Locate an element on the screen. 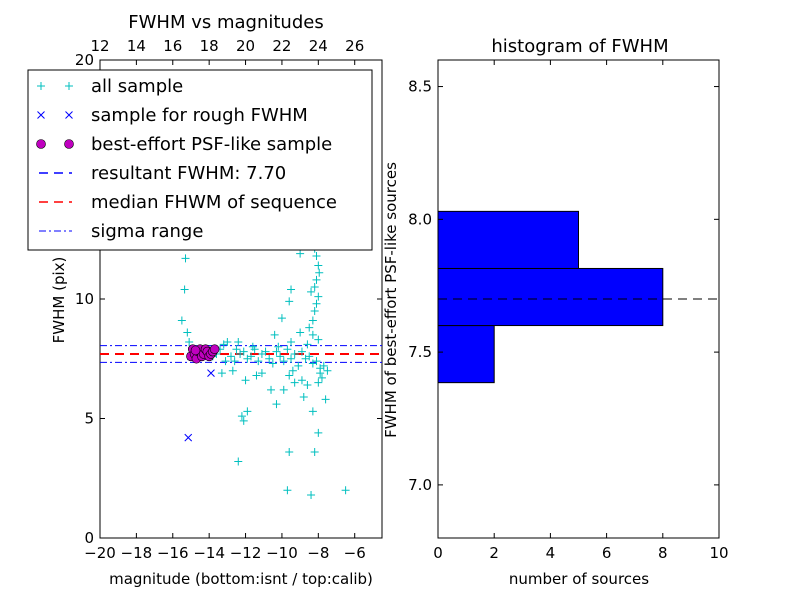  legend-label: sample for rough FWHM is located at coordinates (199, 115).